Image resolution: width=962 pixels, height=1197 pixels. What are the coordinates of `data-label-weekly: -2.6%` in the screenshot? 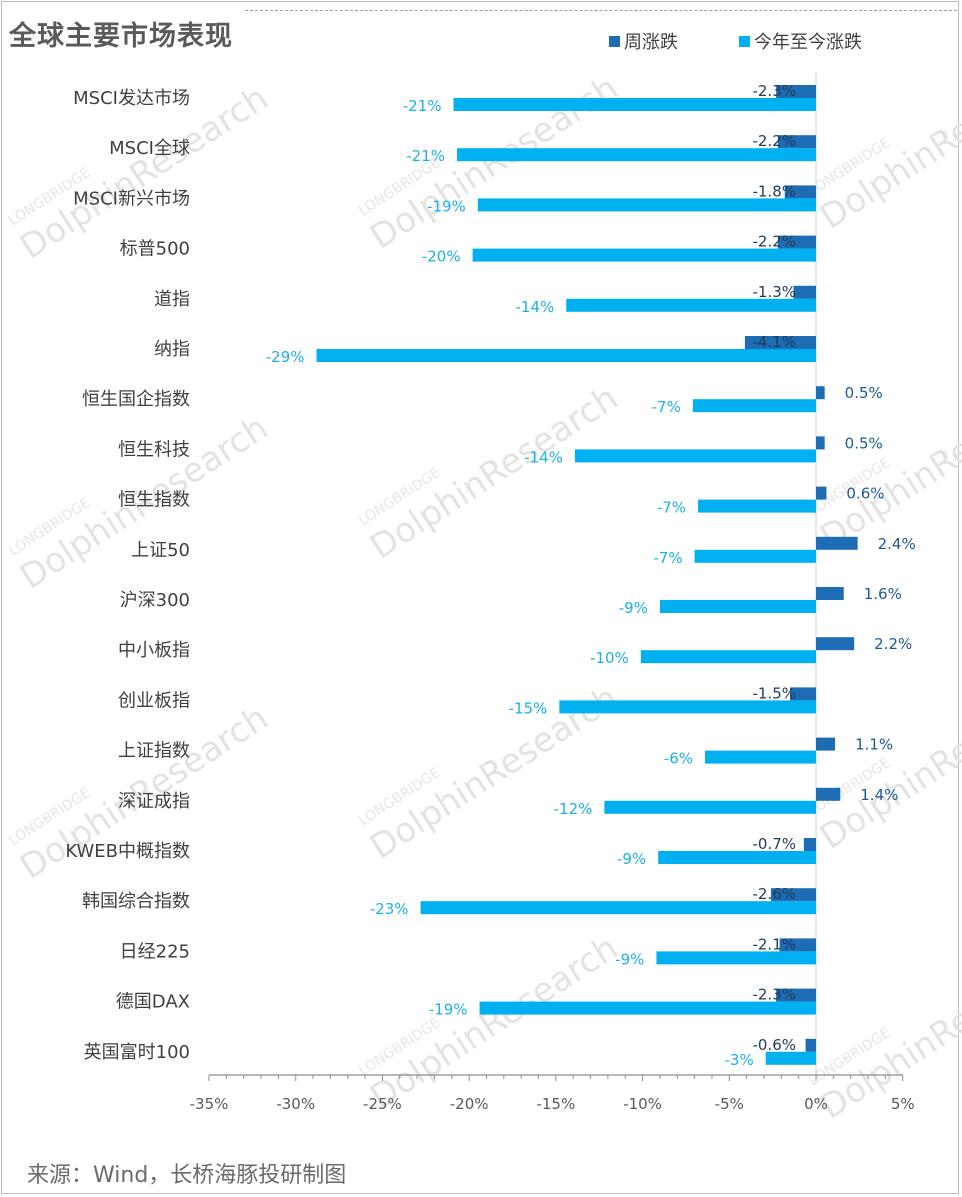 It's located at (774, 894).